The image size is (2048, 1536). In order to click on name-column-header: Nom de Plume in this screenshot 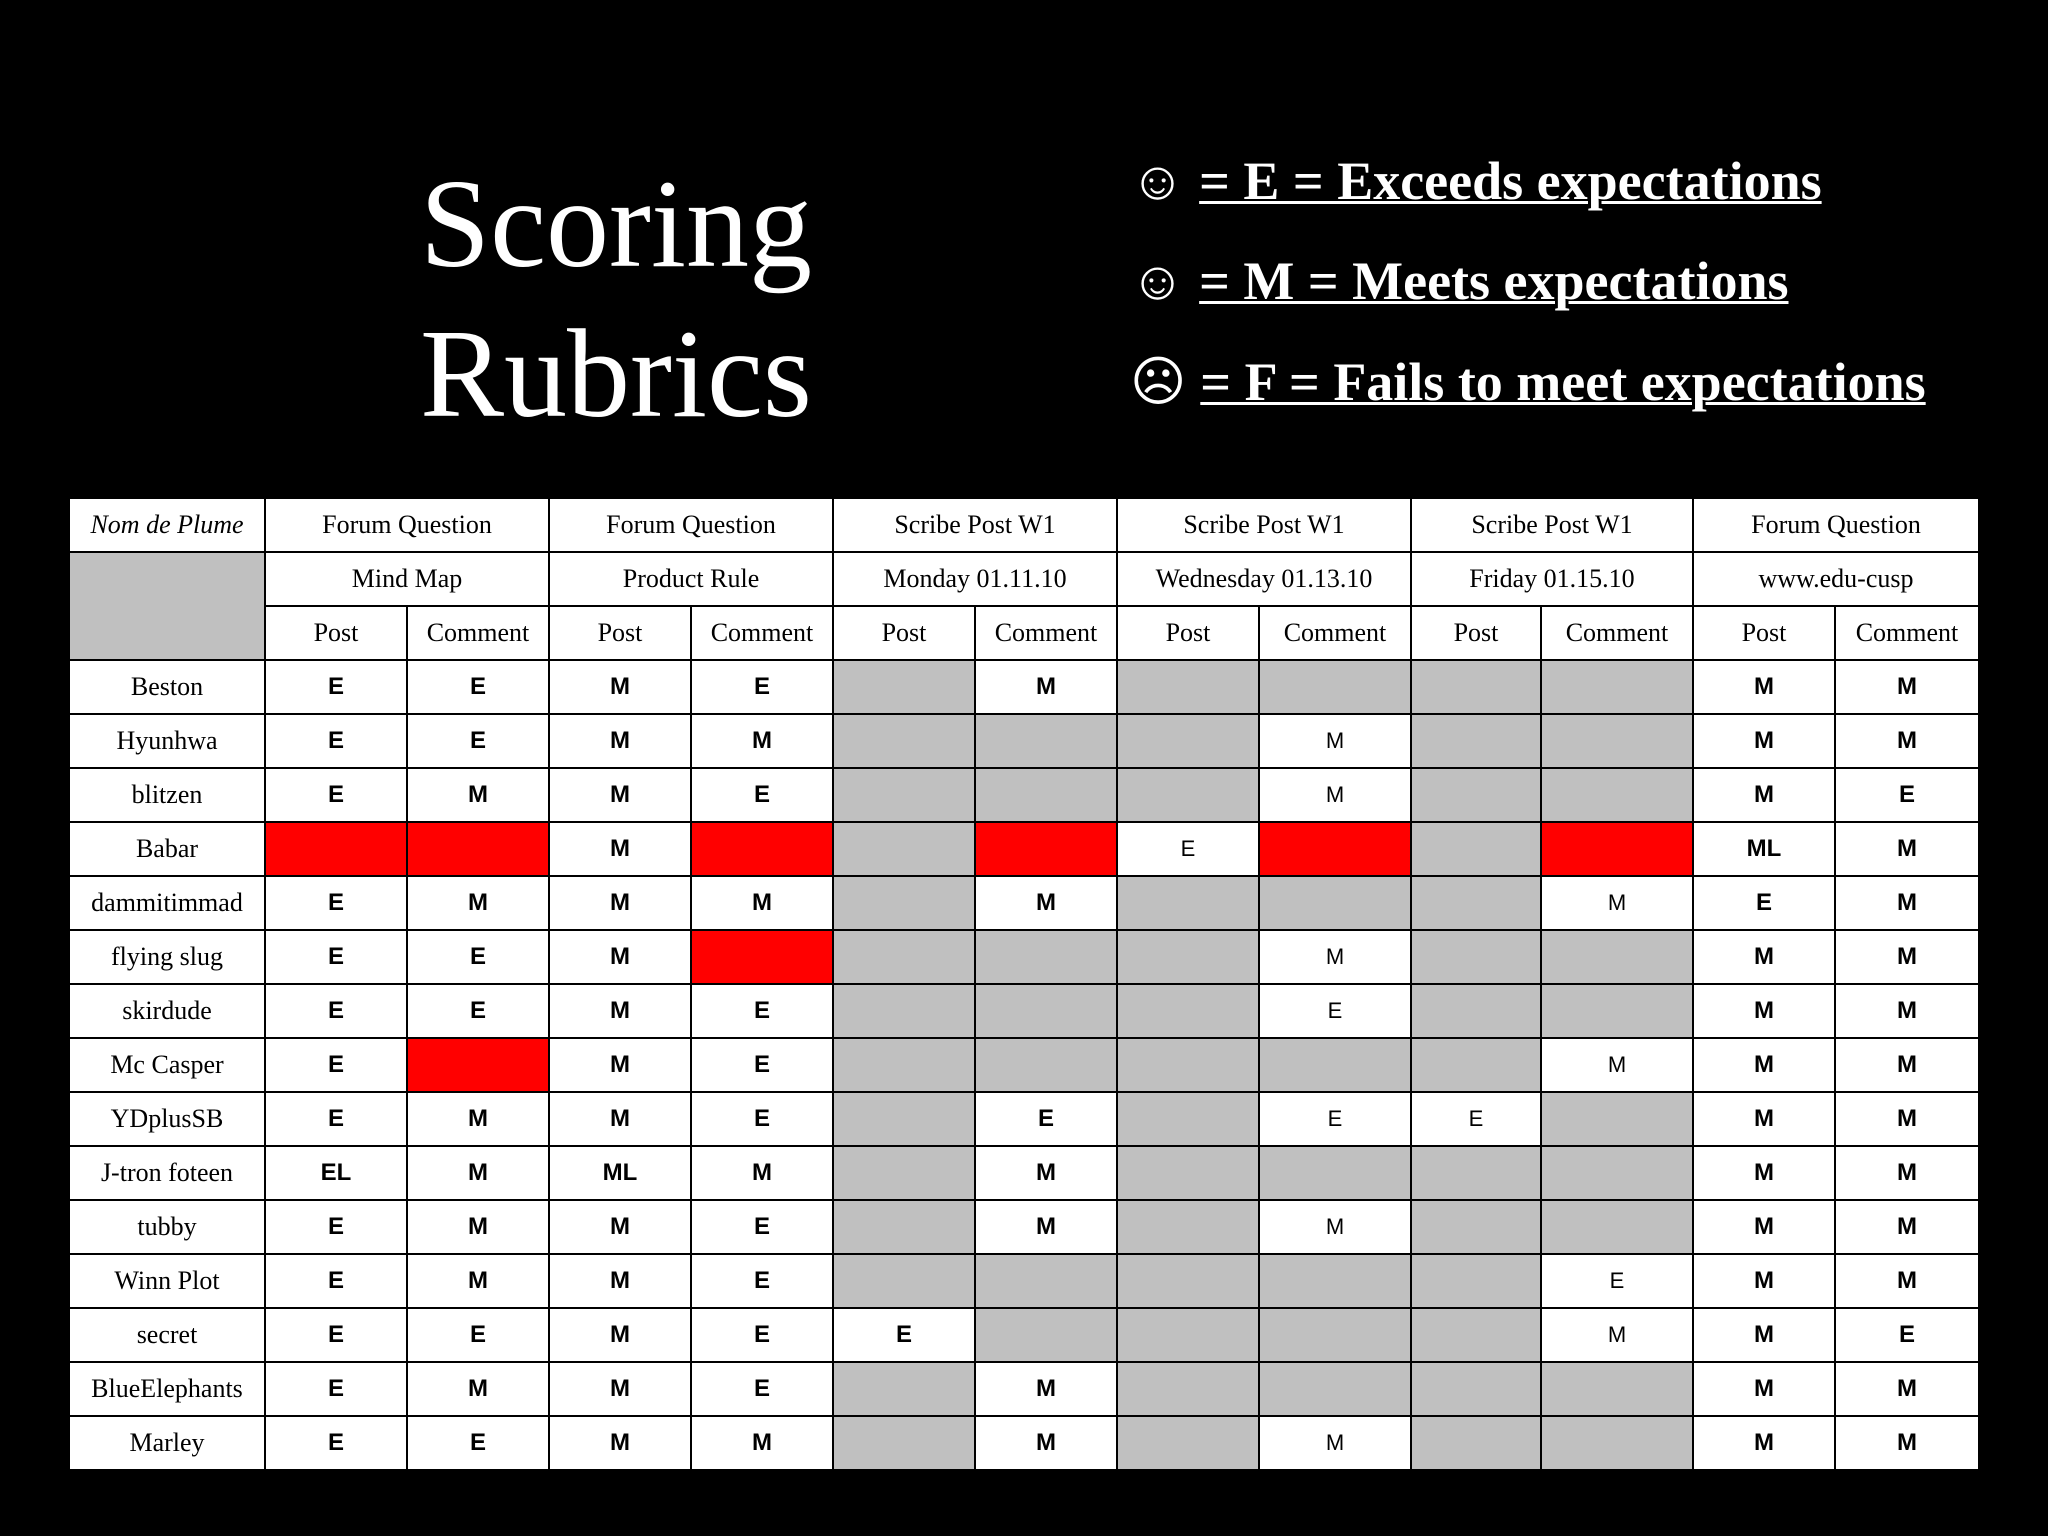, I will do `click(167, 525)`.